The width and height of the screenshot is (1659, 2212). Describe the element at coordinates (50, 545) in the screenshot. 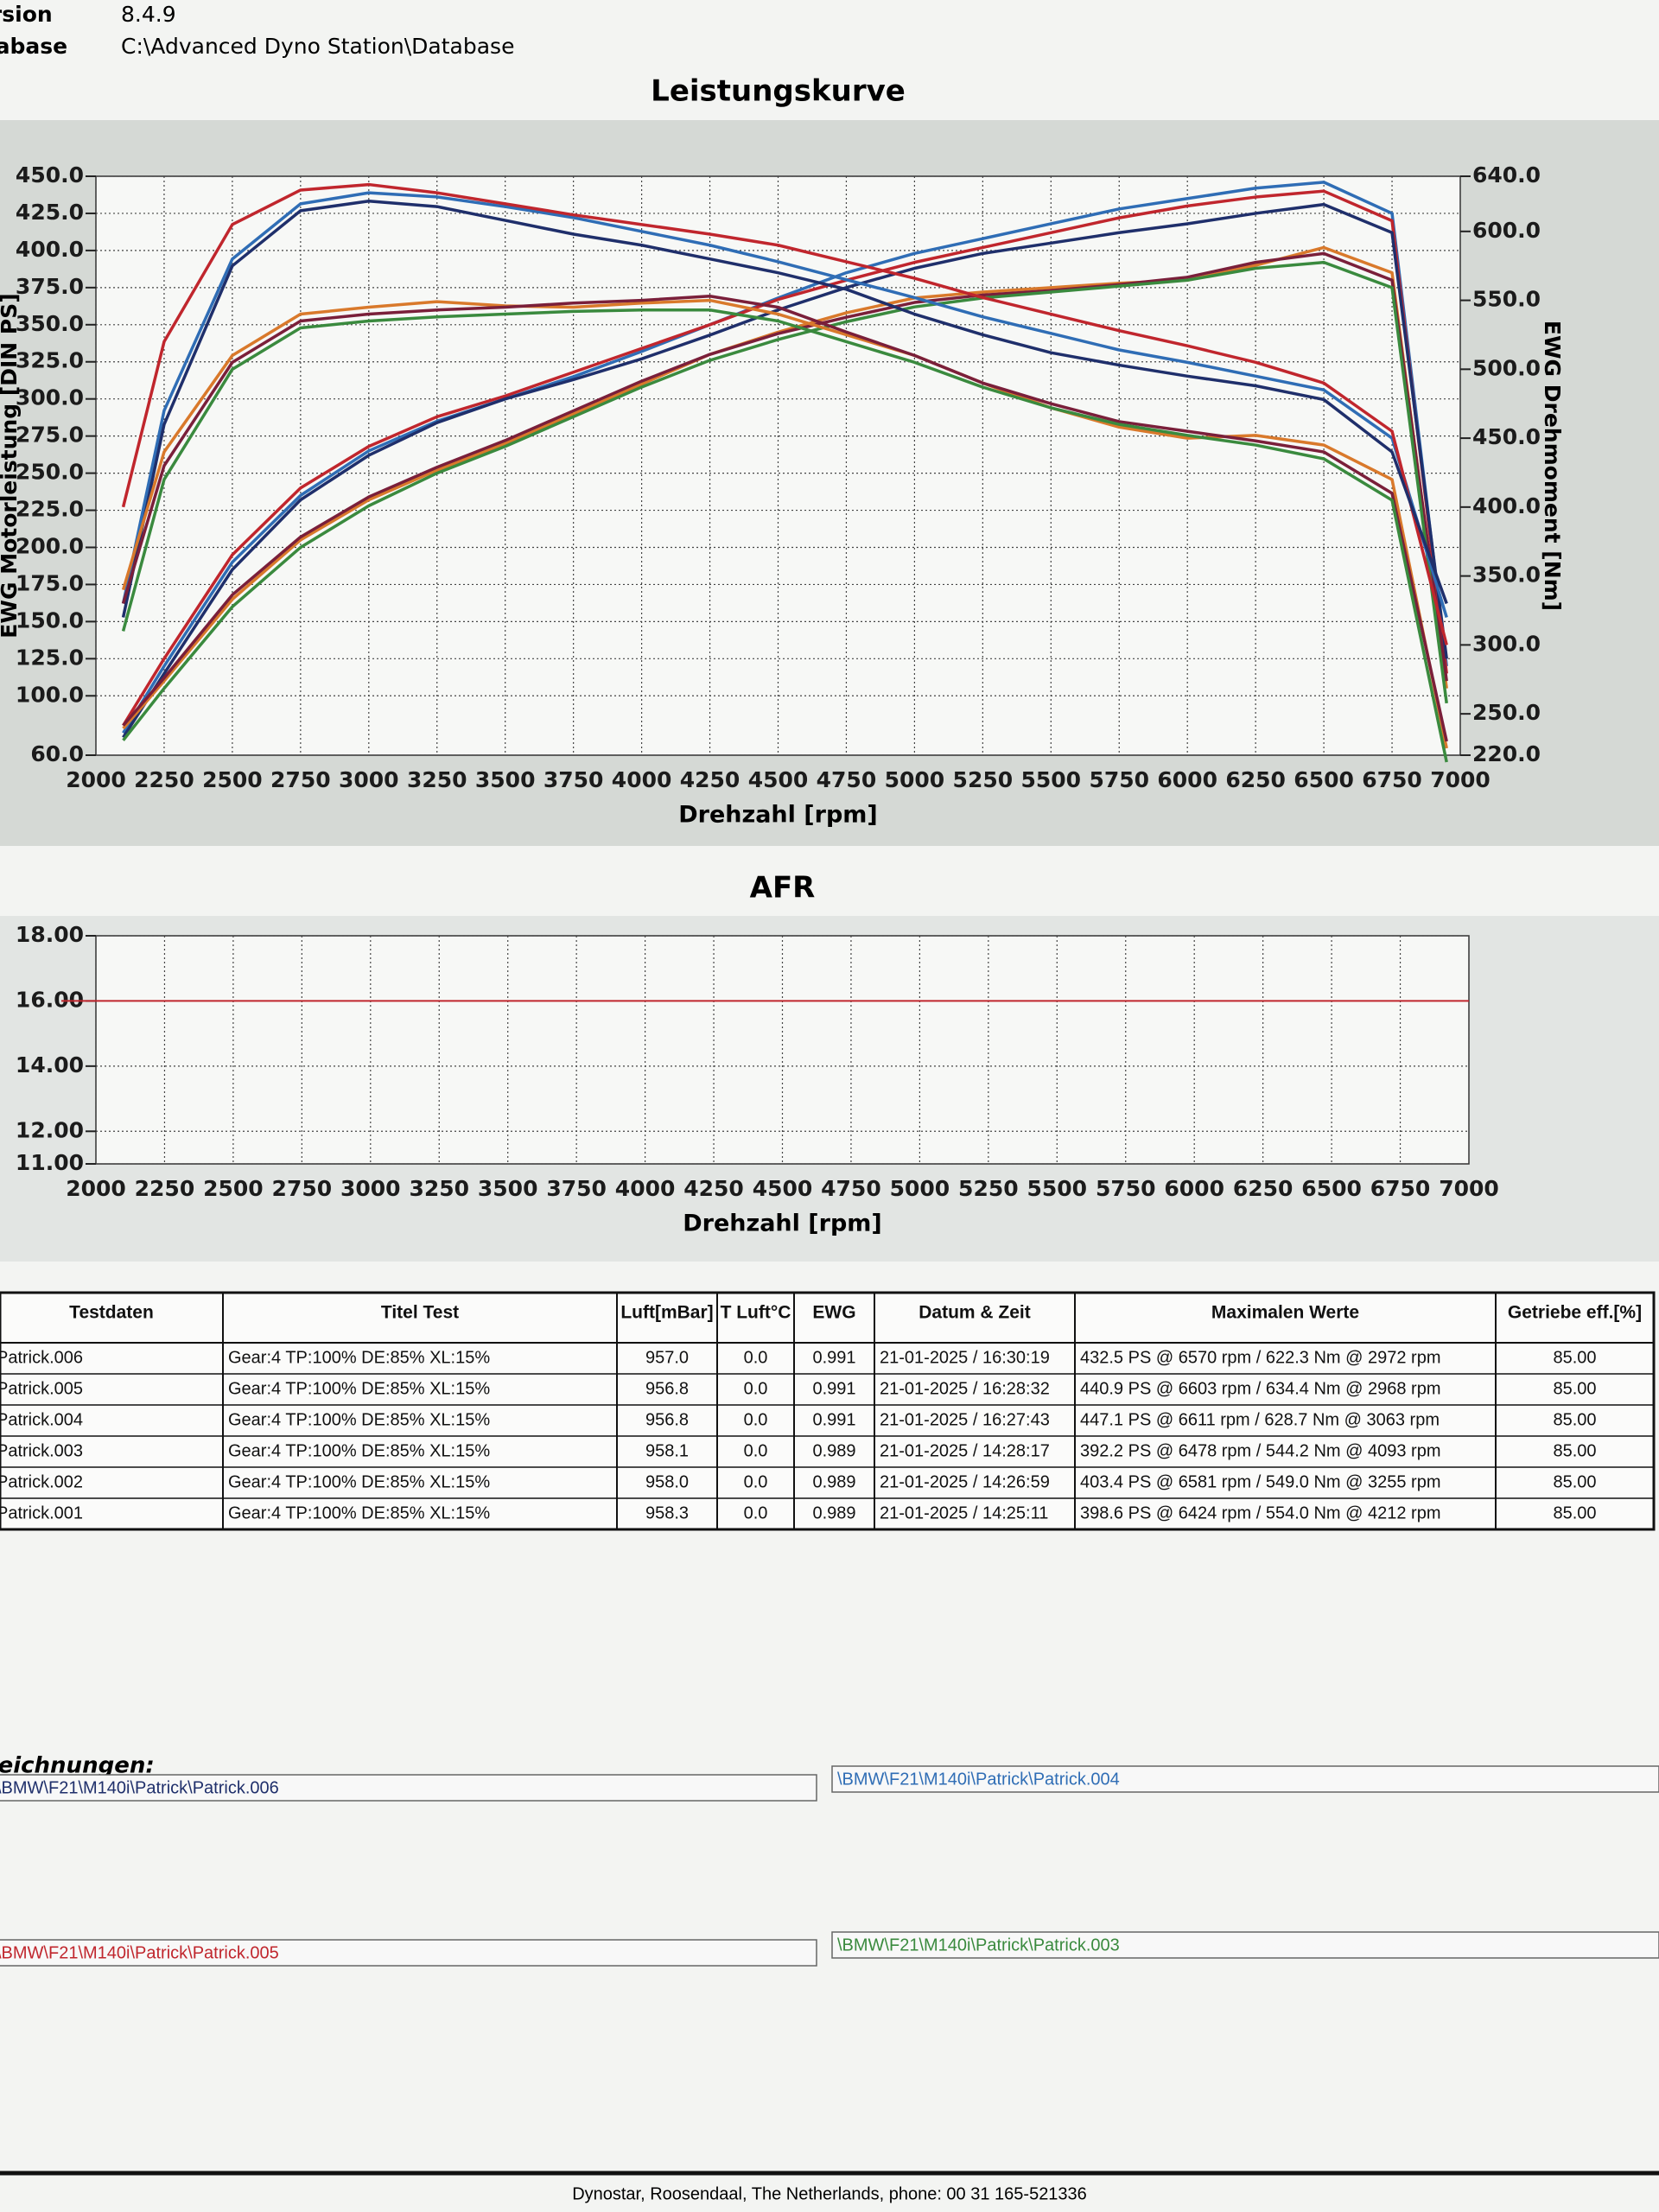

I see `y-tick-label: 200.0` at that location.